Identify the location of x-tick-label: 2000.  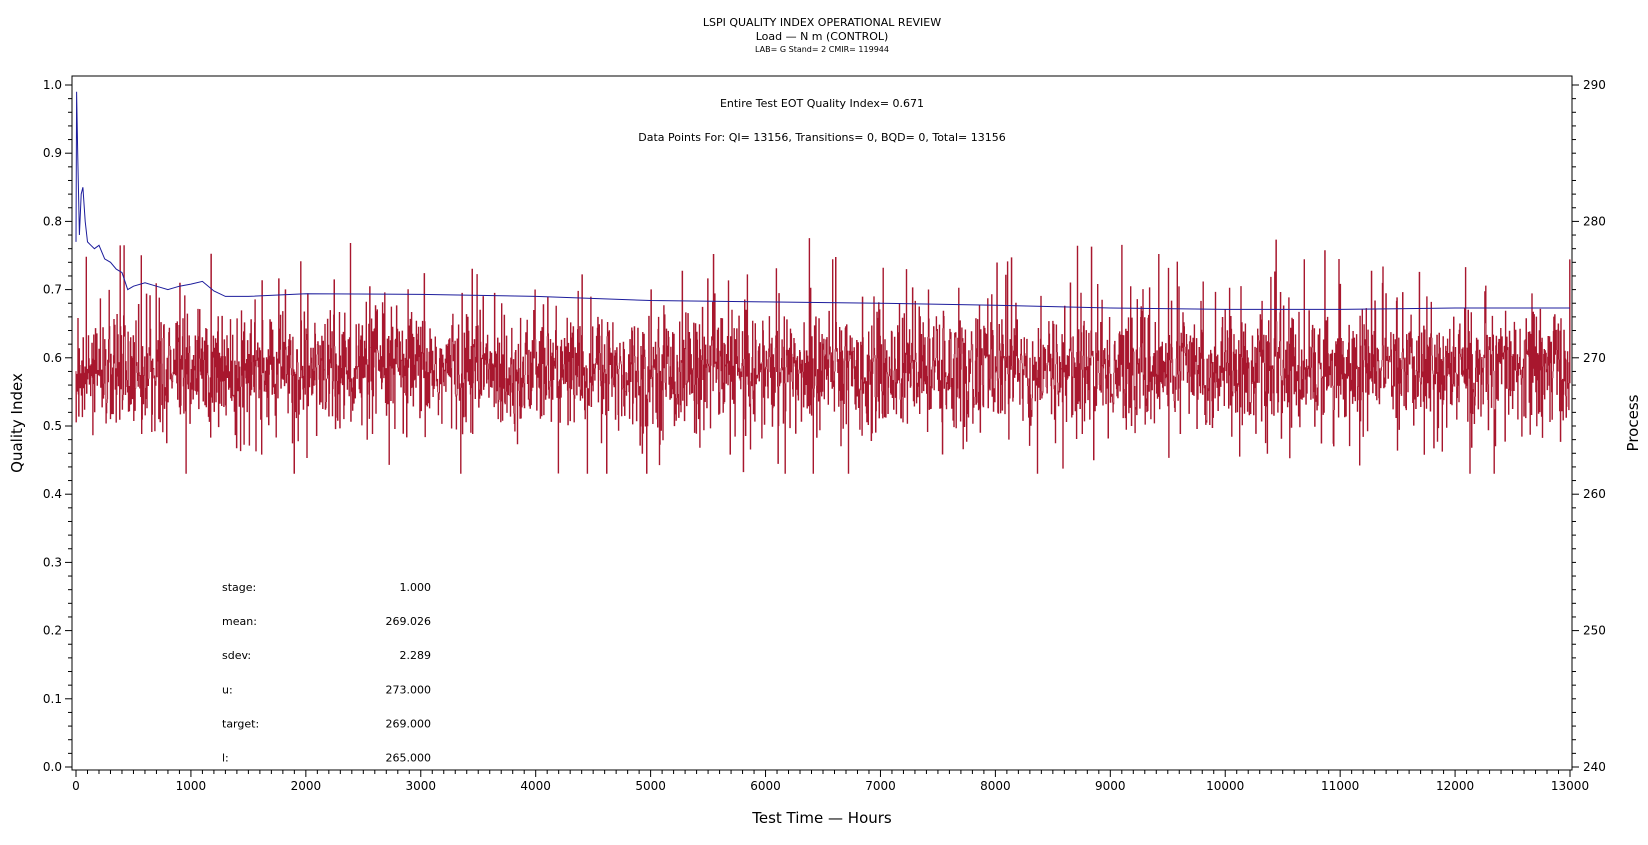
(306, 786).